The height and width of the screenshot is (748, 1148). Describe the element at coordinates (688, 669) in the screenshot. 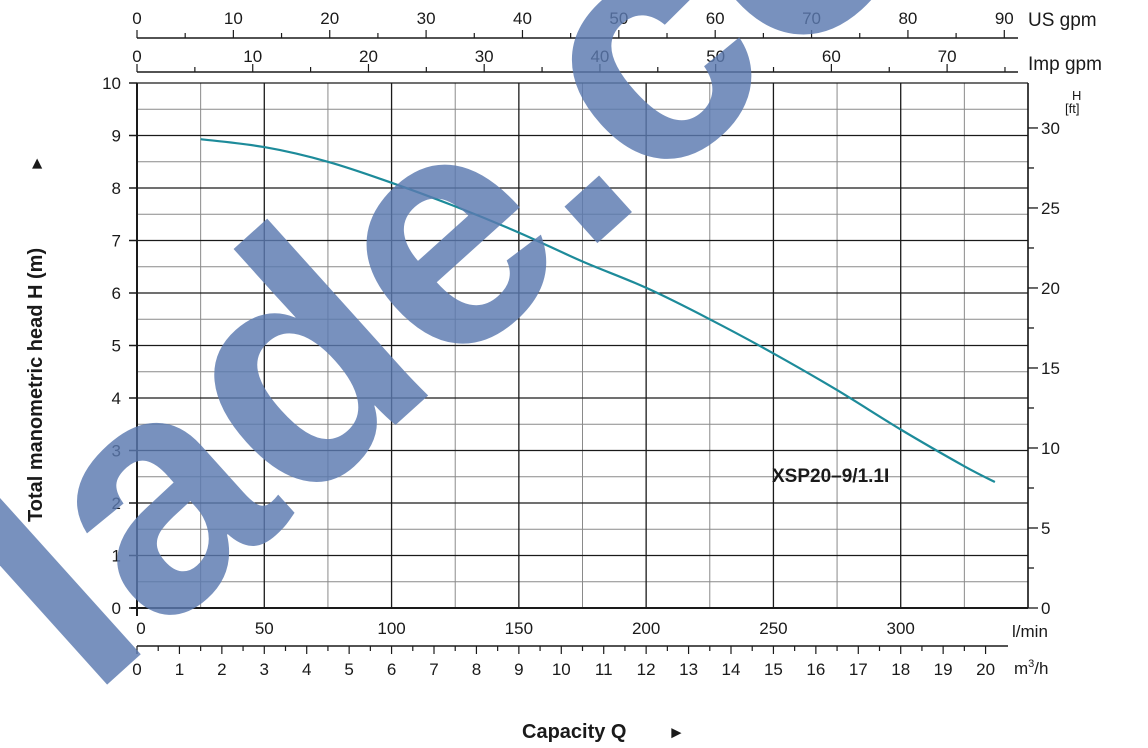

I see `x-tick-label-m3h: 13` at that location.